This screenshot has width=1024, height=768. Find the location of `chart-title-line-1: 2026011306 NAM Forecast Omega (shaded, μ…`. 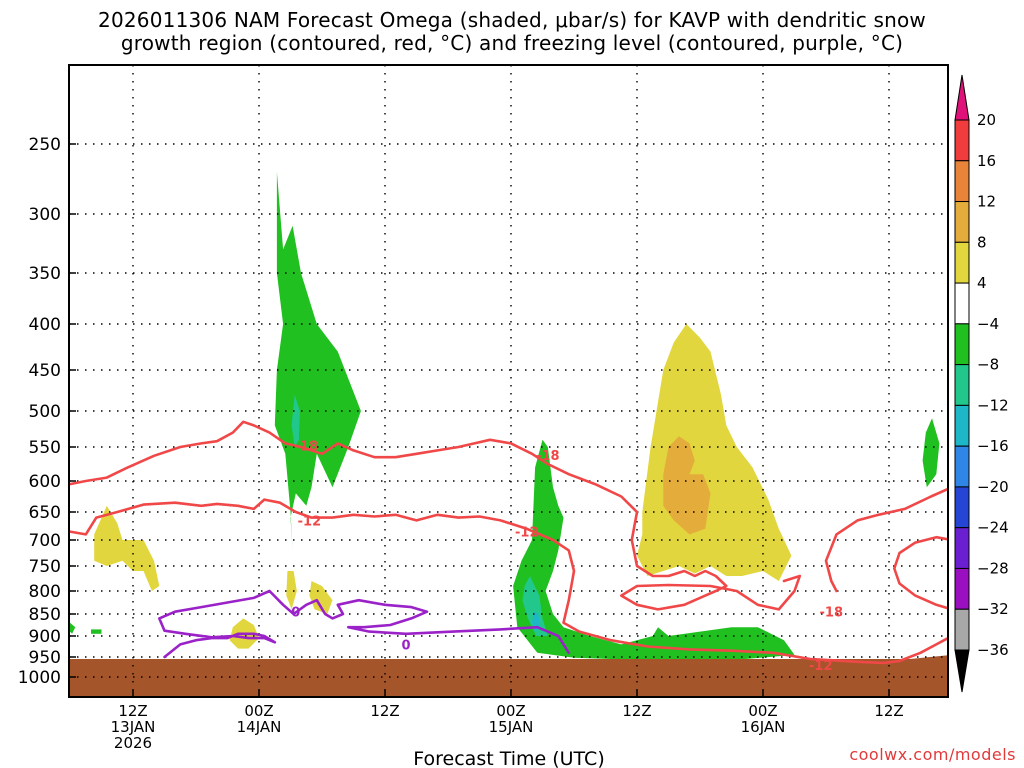

chart-title-line-1: 2026011306 NAM Forecast Omega (shaded, μ… is located at coordinates (512, 20).